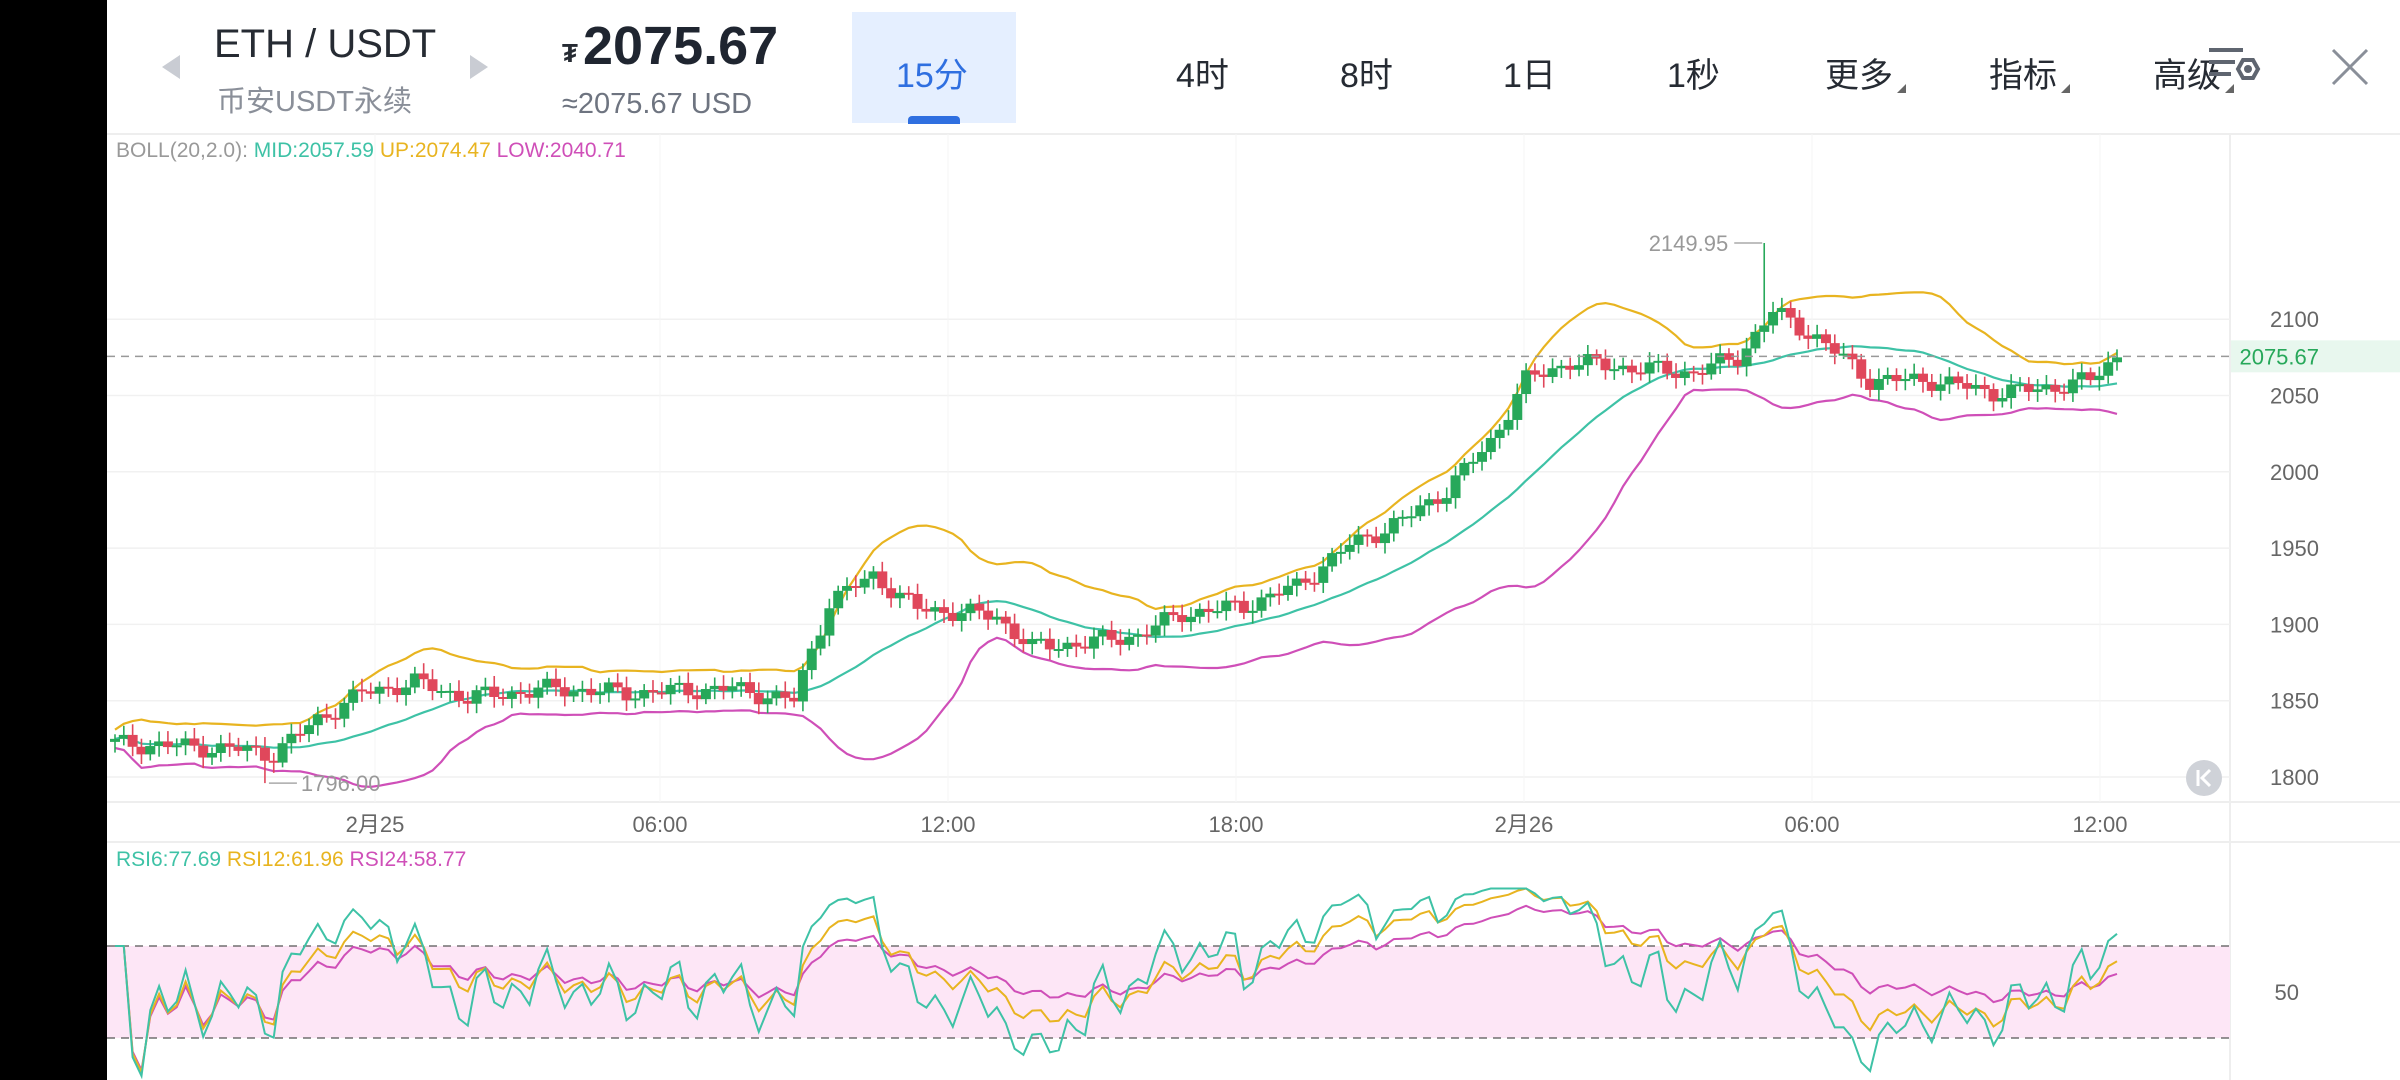 The width and height of the screenshot is (2400, 1080). What do you see at coordinates (2099, 824) in the screenshot?
I see `x-tick-label: 12:00` at bounding box center [2099, 824].